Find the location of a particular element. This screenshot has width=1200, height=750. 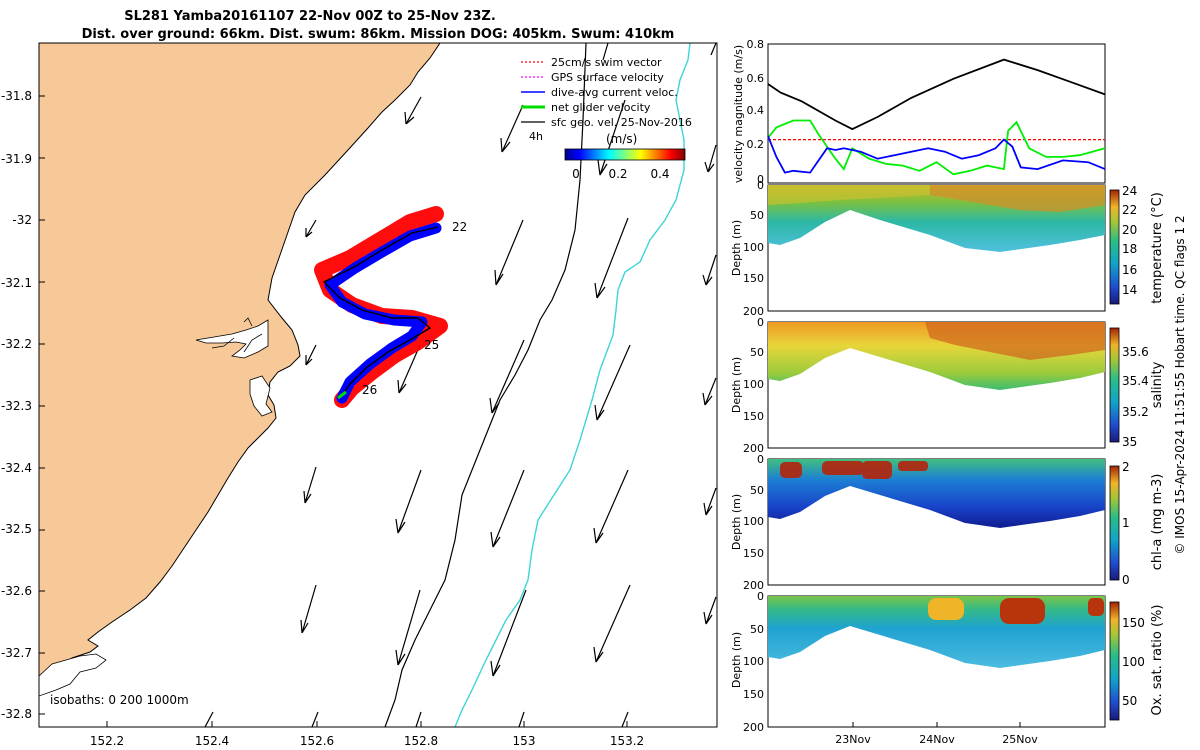

map-xtick-label: 152.4 is located at coordinates (212, 741).